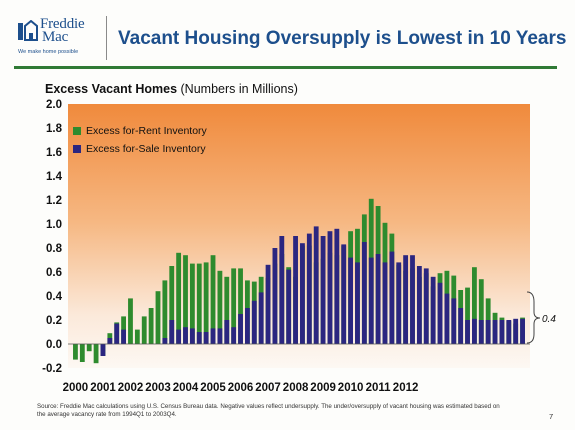  I want to click on logo-mark-icon, so click(28, 30).